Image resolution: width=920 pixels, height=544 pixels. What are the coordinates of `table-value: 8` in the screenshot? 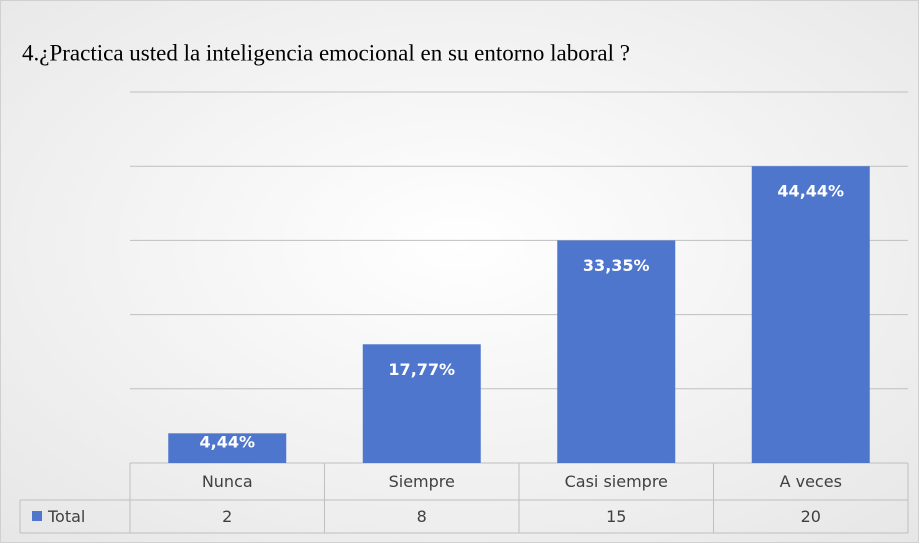 It's located at (422, 516).